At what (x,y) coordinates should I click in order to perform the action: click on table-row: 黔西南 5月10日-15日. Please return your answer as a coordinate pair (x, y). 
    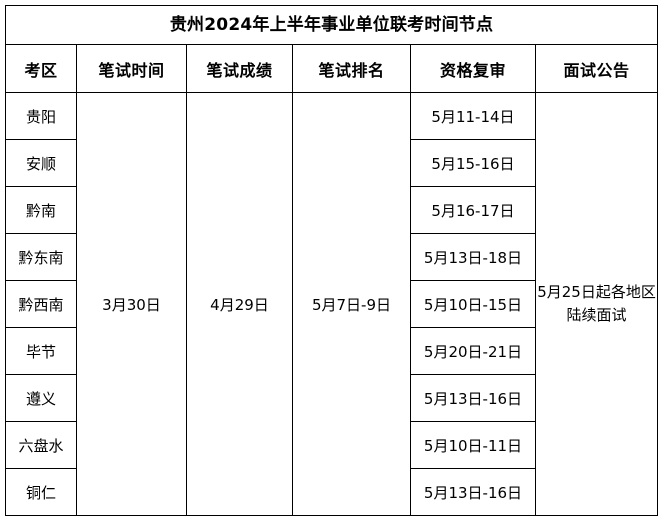
    Looking at the image, I should click on (331, 304).